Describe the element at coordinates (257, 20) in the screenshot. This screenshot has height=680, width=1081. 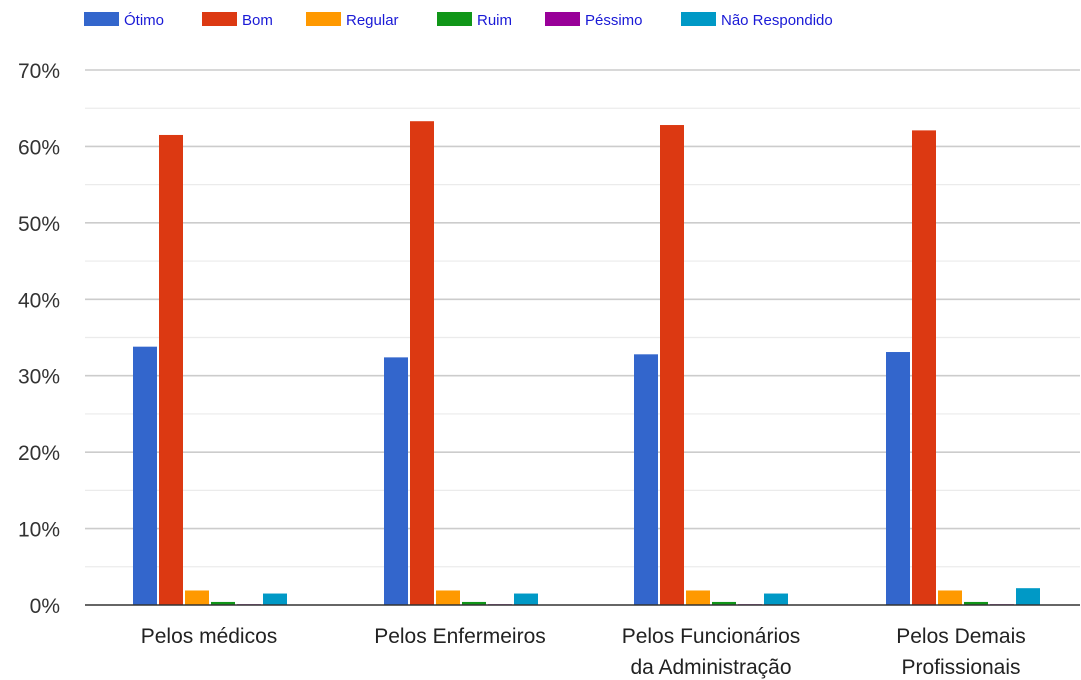
I see `legend-label: Bom` at that location.